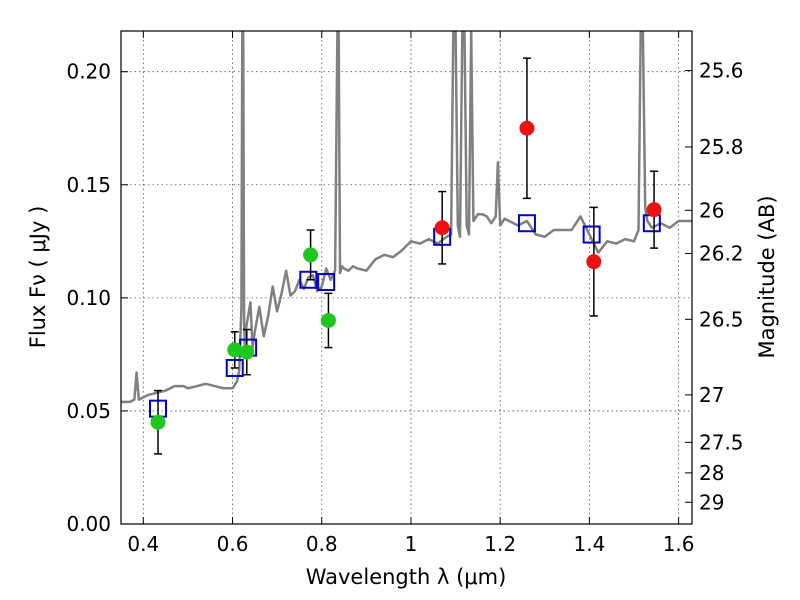 The width and height of the screenshot is (800, 600). What do you see at coordinates (589, 544) in the screenshot?
I see `x-tick-label: 1.4` at bounding box center [589, 544].